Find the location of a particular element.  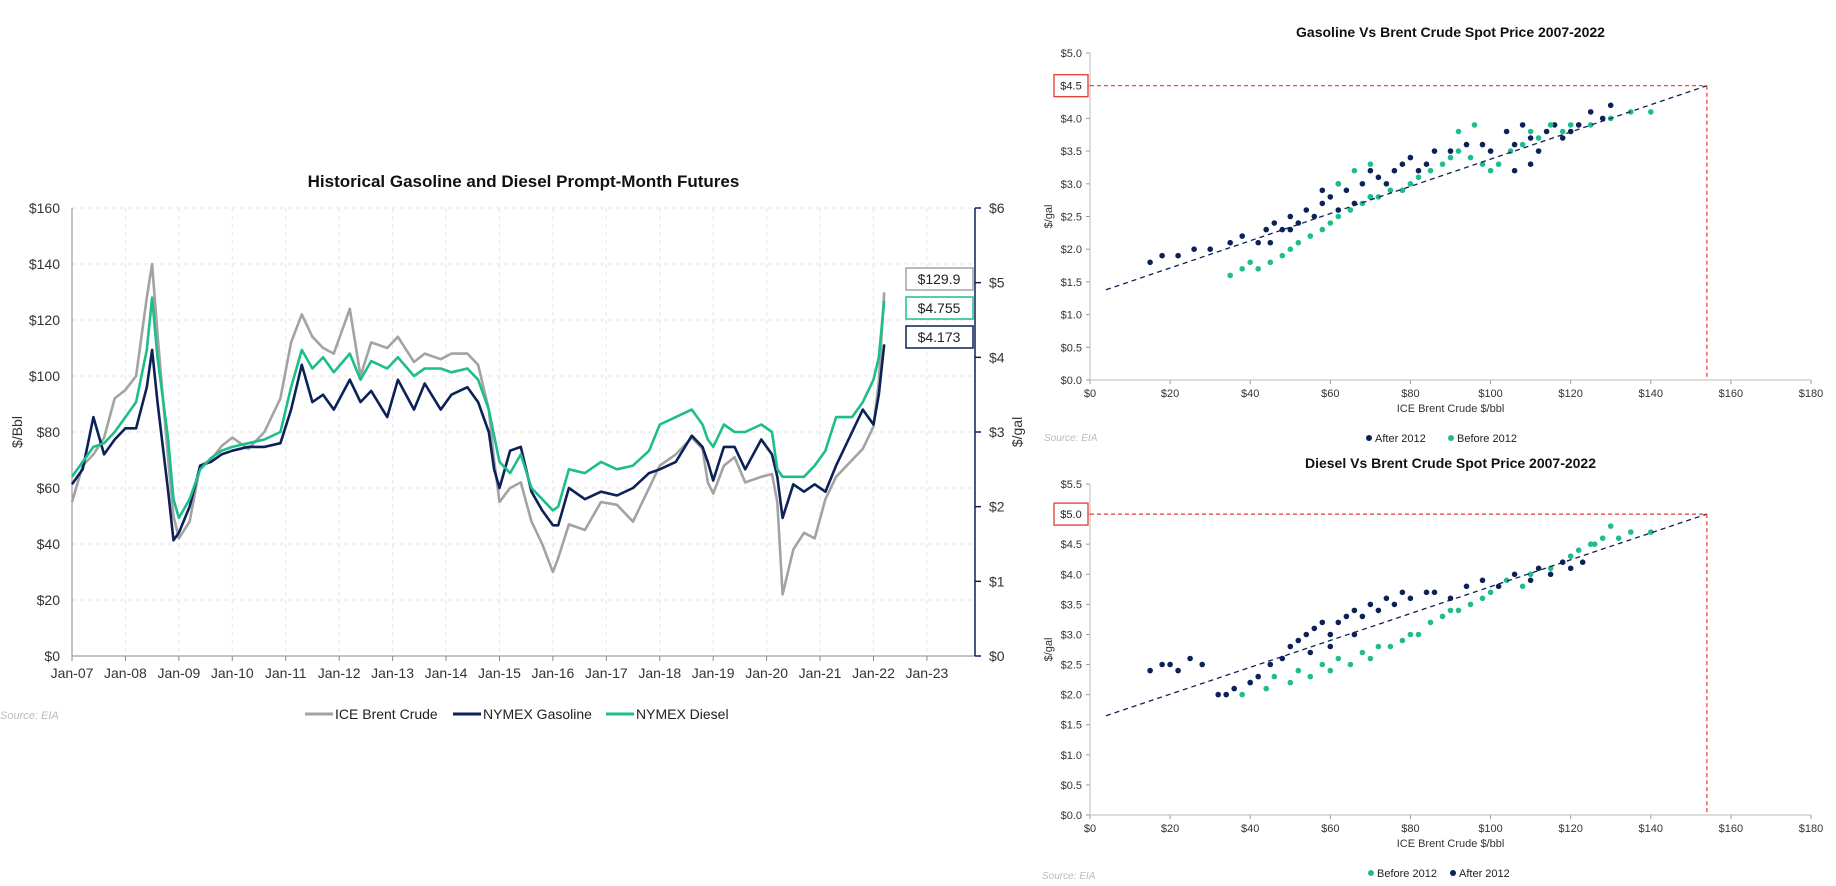

x-tick: Jan-08 is located at coordinates (125, 673).